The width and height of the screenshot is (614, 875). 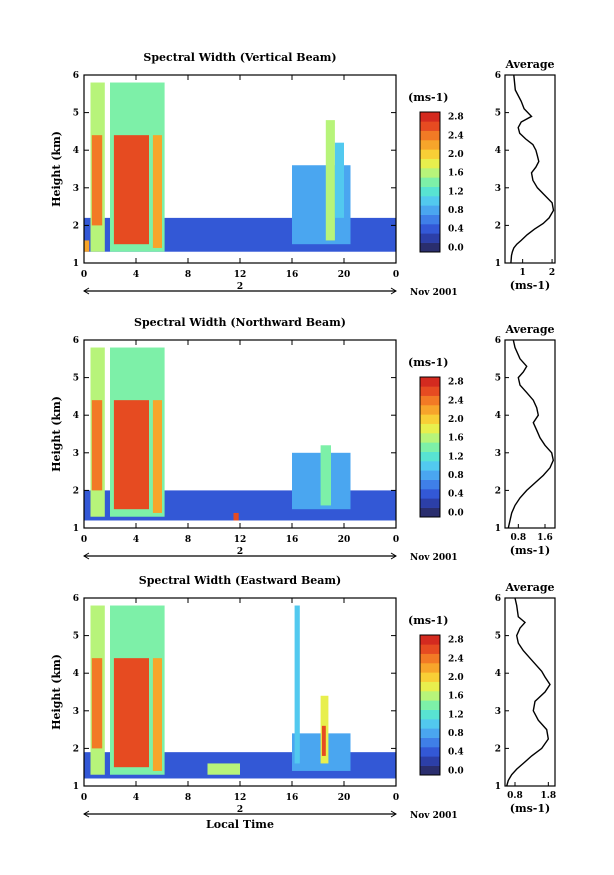 What do you see at coordinates (240, 824) in the screenshot?
I see `x-axis-label: Local Time` at bounding box center [240, 824].